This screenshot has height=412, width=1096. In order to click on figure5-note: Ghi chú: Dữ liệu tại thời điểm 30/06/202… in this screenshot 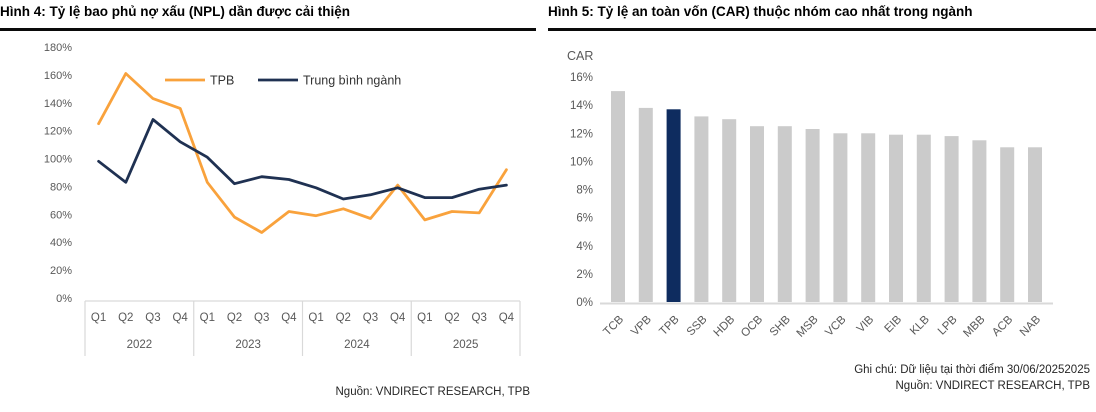, I will do `click(972, 370)`.